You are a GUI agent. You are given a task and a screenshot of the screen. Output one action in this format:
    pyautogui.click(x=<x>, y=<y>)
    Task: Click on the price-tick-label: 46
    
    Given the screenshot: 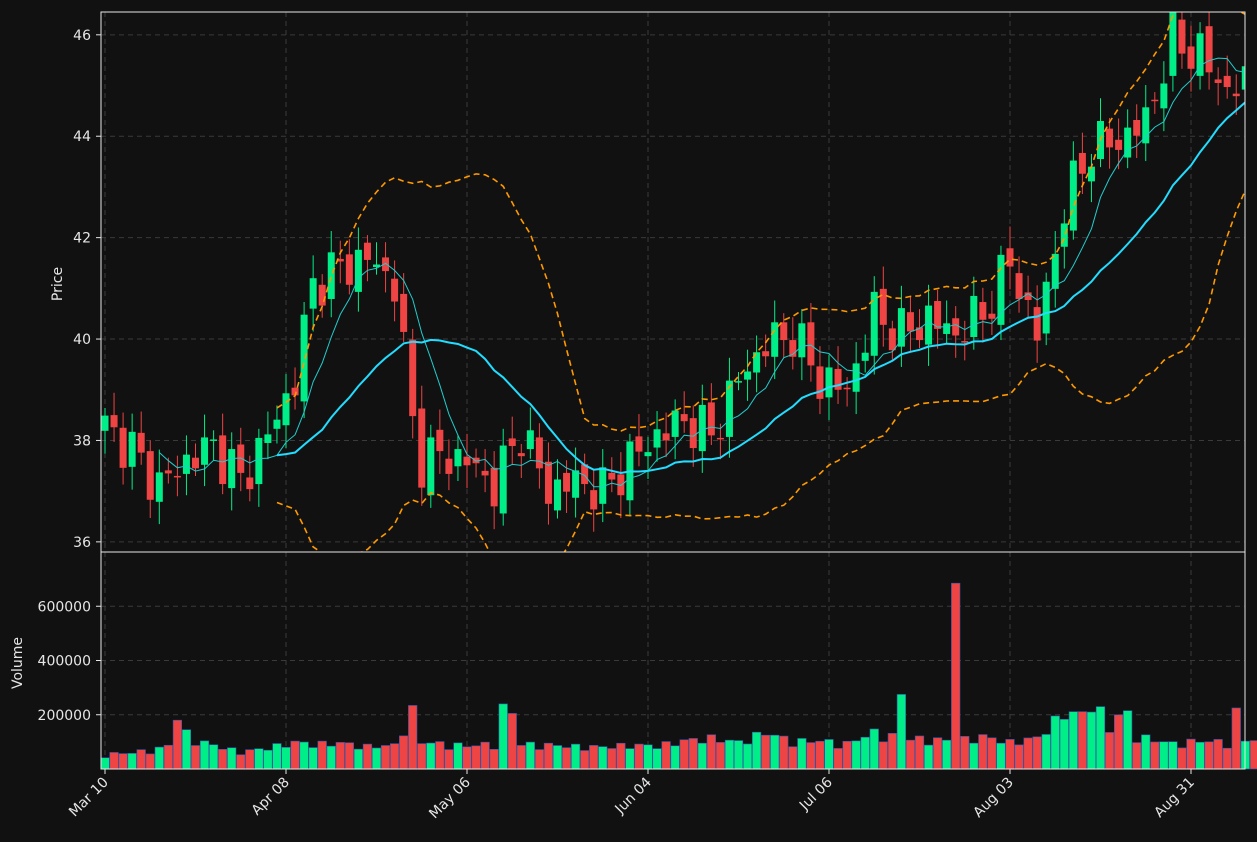 What is the action you would take?
    pyautogui.click(x=82, y=36)
    